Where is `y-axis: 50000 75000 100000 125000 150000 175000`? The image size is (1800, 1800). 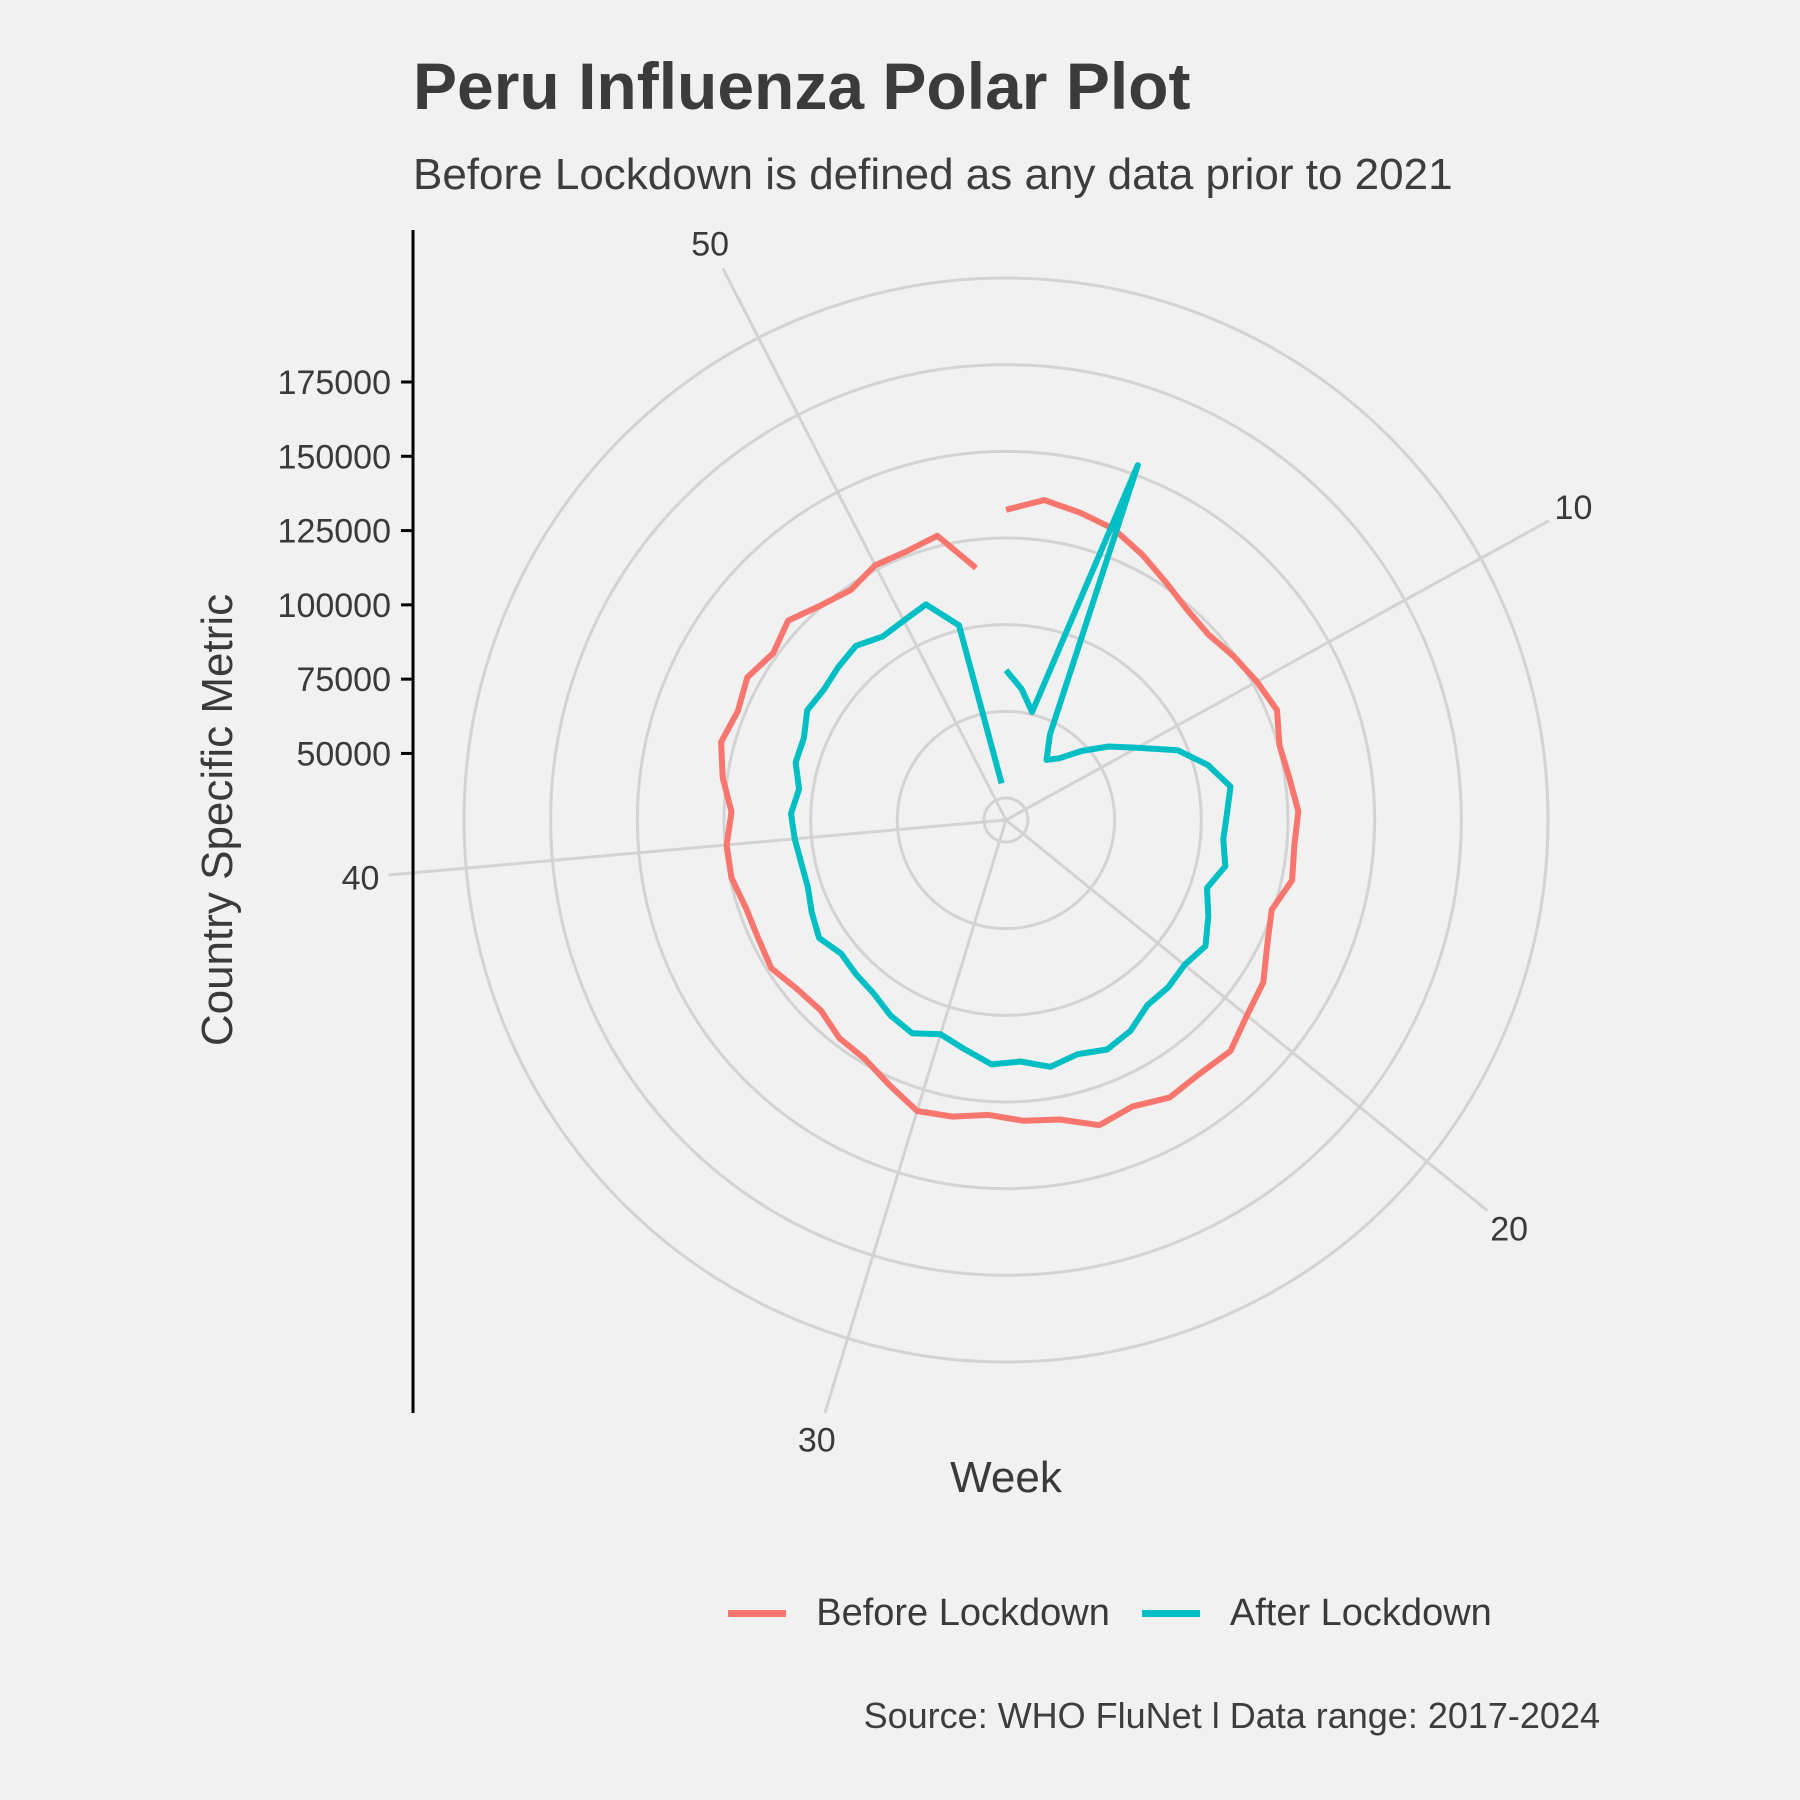
y-axis: 50000 75000 100000 125000 150000 175000 is located at coordinates (346, 821).